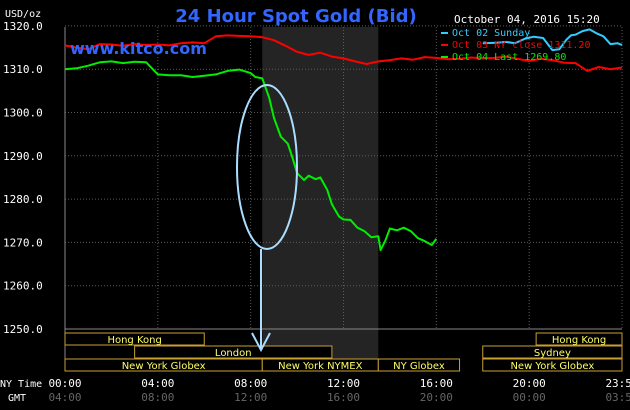  Describe the element at coordinates (157, 383) in the screenshot. I see `x-tick-label-ny: 04:00` at that location.